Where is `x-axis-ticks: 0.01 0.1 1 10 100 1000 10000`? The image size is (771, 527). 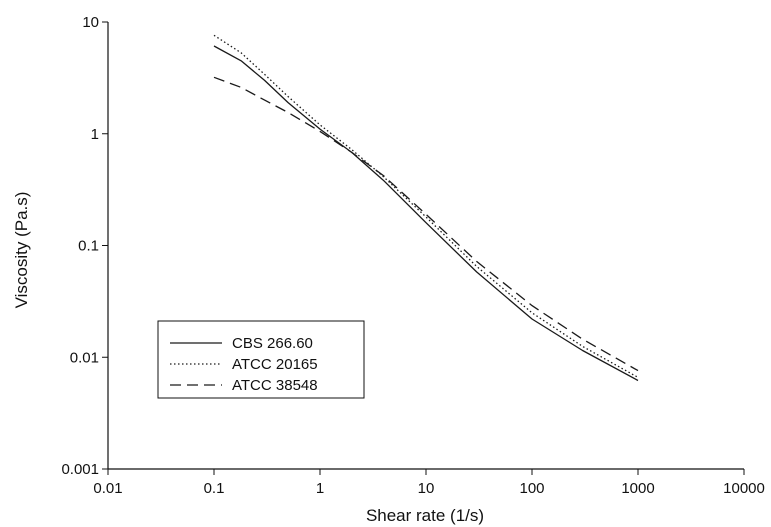 x-axis-ticks: 0.01 0.1 1 10 100 1000 10000 is located at coordinates (429, 483).